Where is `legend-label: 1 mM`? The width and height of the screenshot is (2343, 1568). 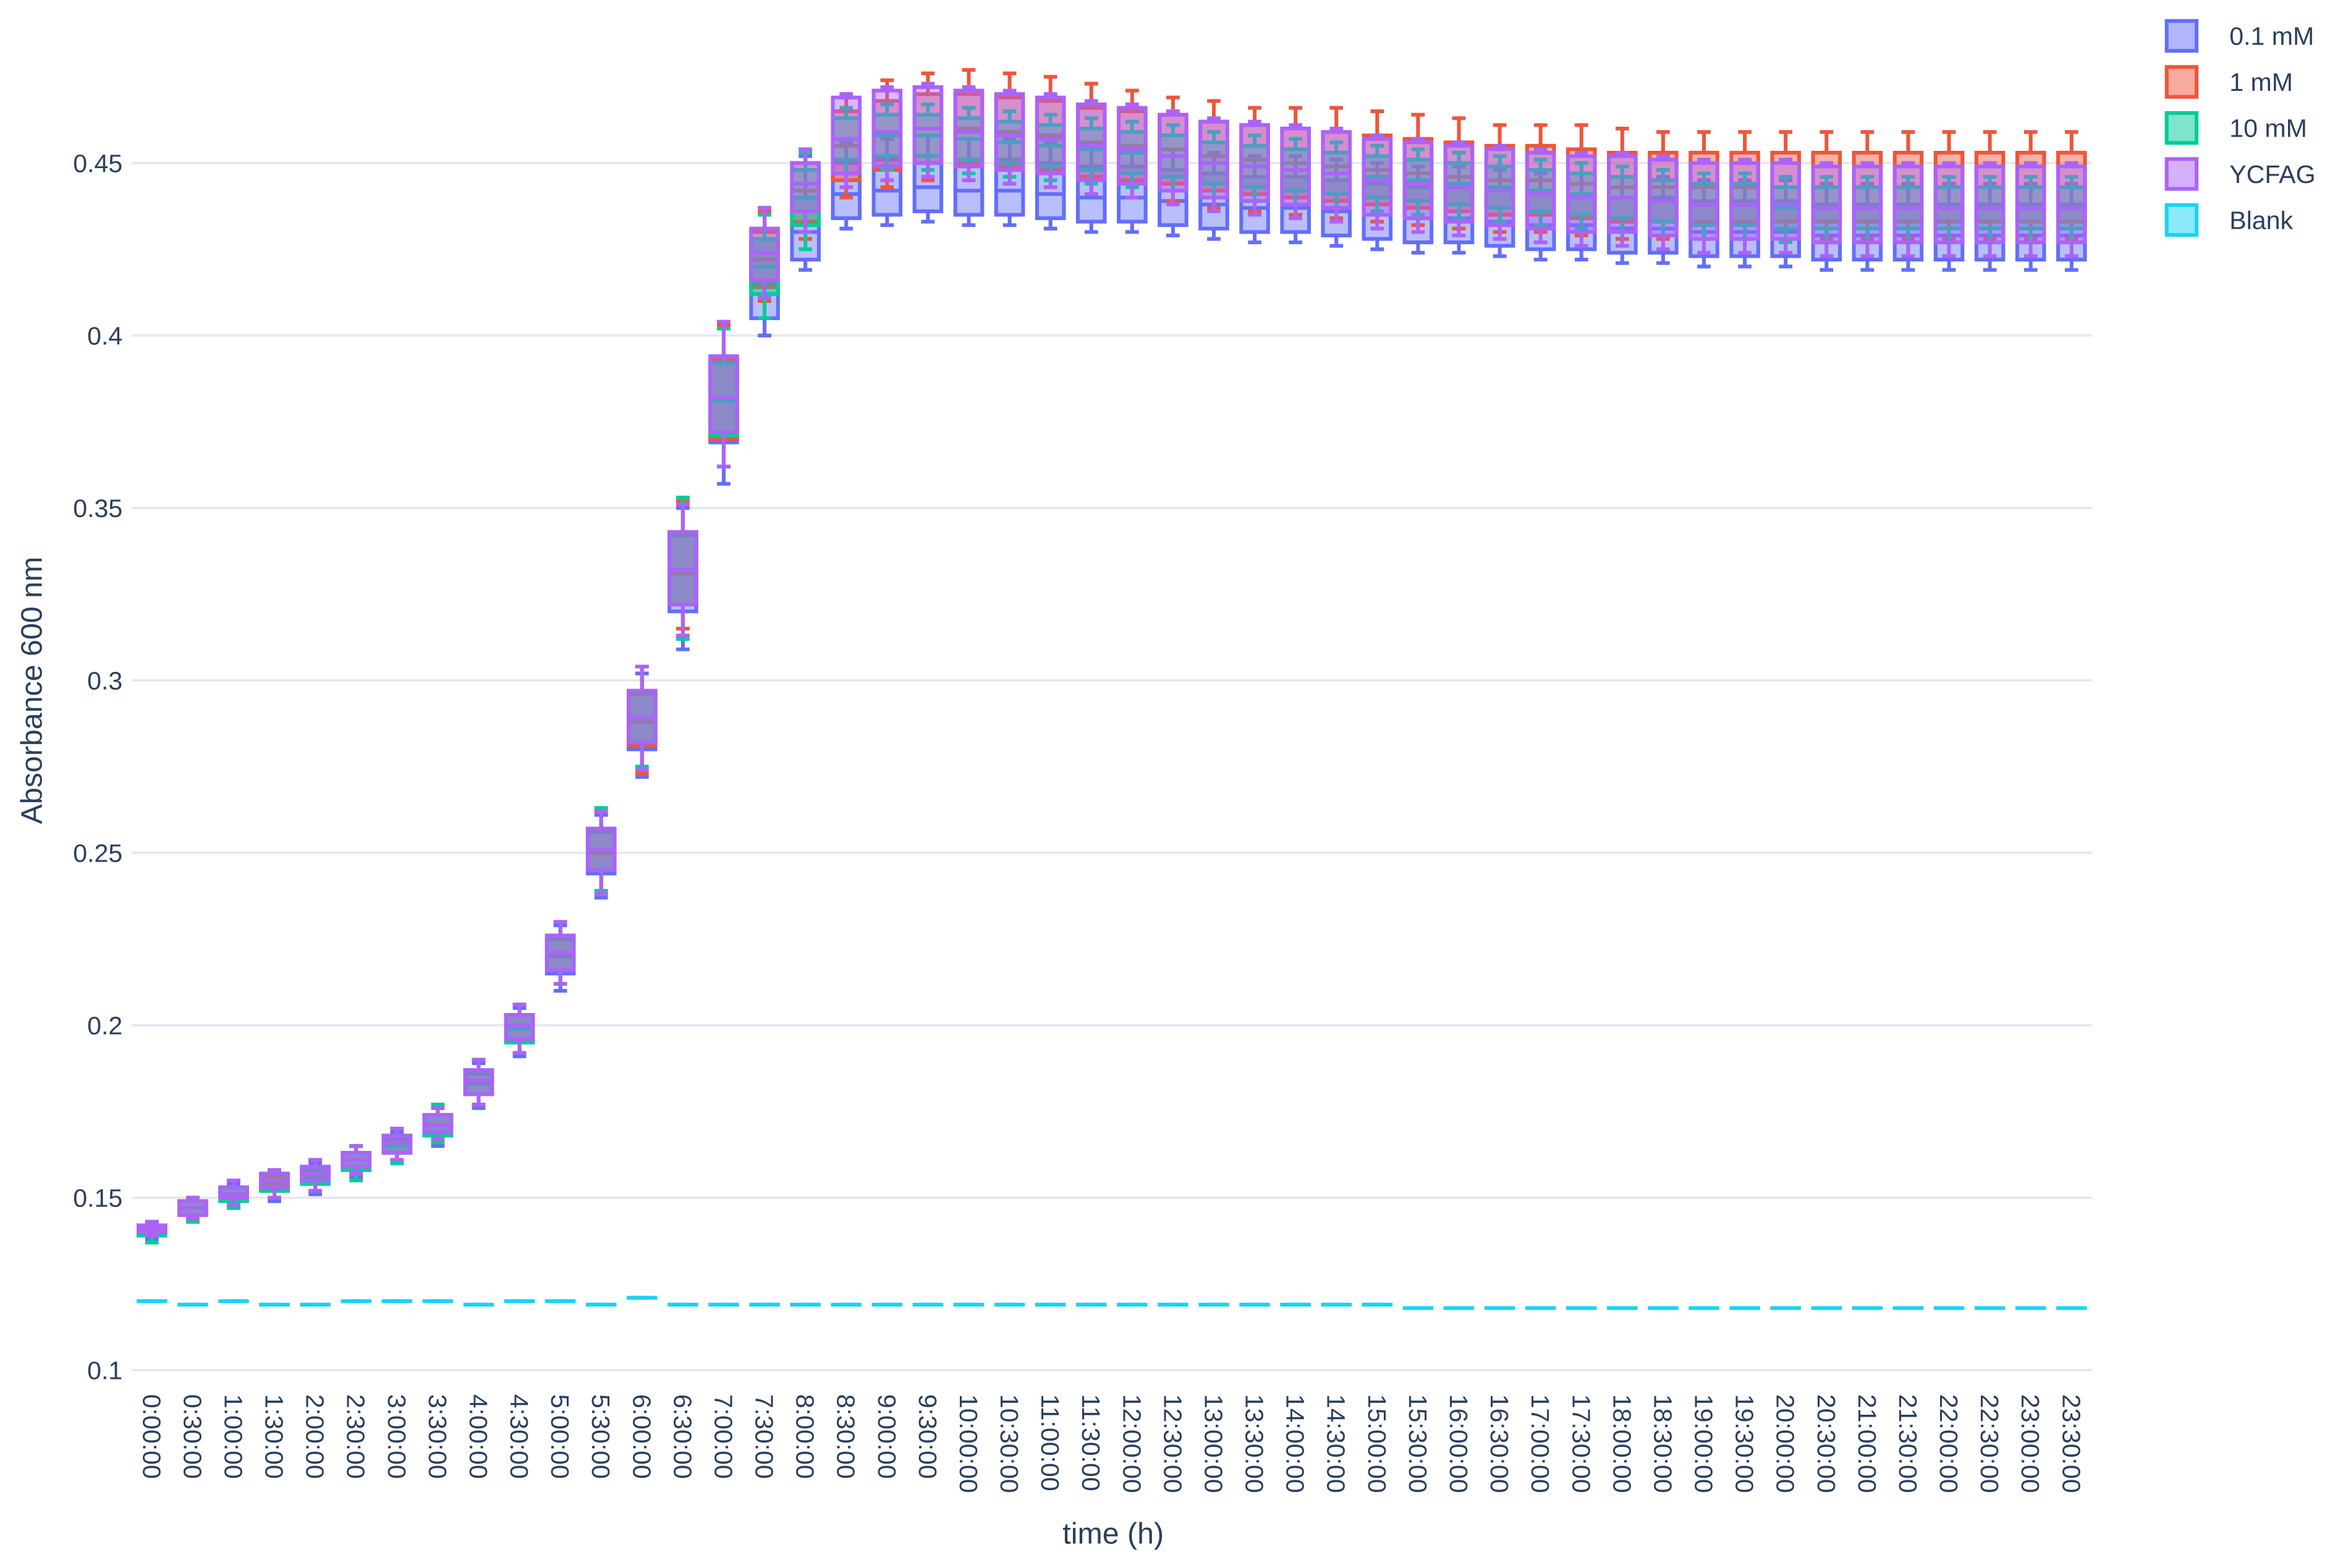
legend-label: 1 mM is located at coordinates (2261, 82).